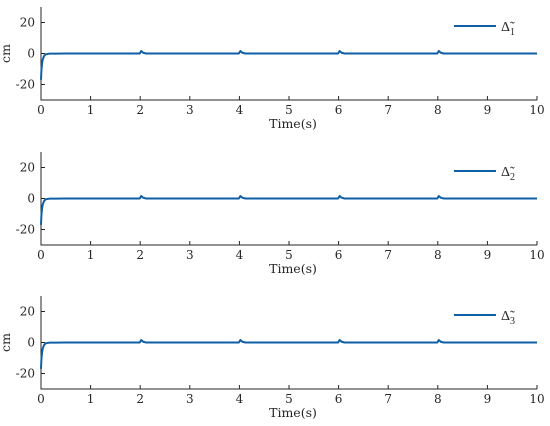 This screenshot has width=550, height=426. What do you see at coordinates (484, 318) in the screenshot?
I see `legend: Δ̃3` at bounding box center [484, 318].